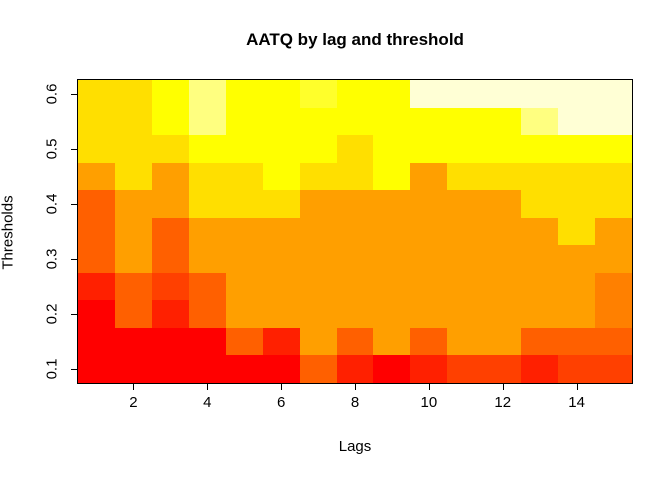 The width and height of the screenshot is (672, 480). Describe the element at coordinates (429, 402) in the screenshot. I see `x-tick-label: 10` at that location.